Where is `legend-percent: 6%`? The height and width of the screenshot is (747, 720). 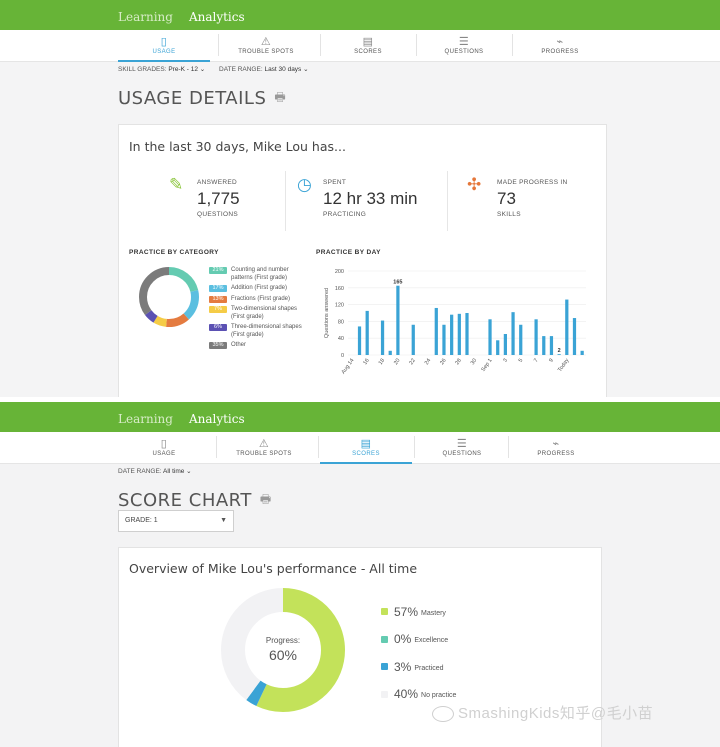 legend-percent: 6% is located at coordinates (218, 327).